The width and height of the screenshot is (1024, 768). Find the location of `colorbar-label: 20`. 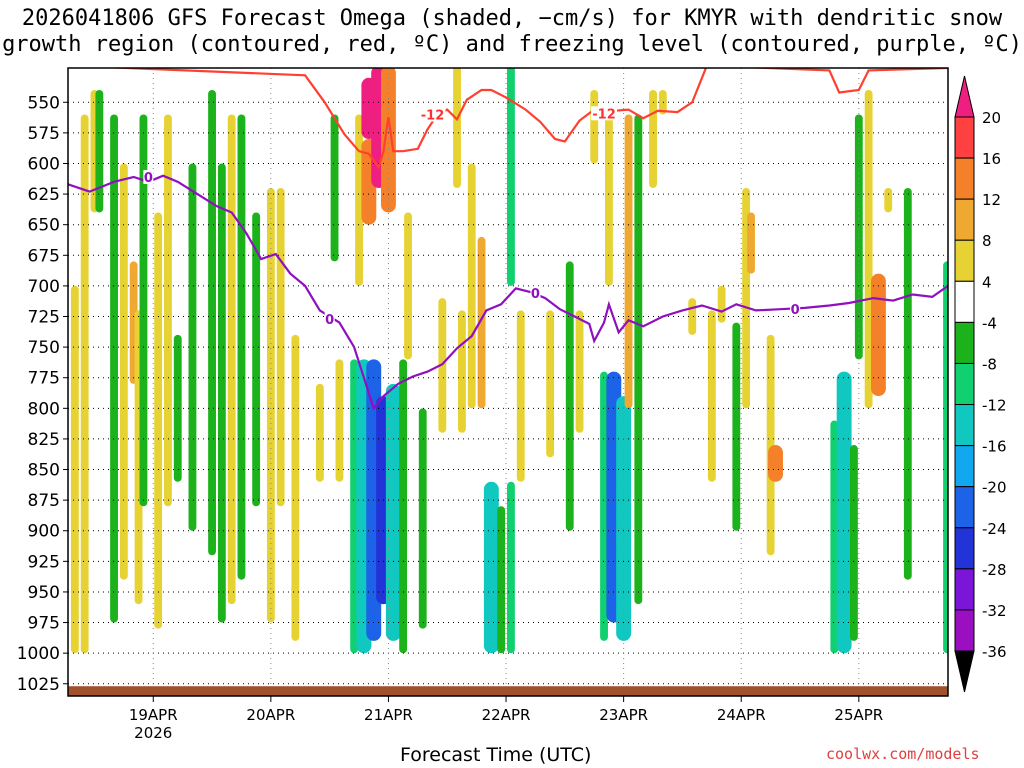

colorbar-label: 20 is located at coordinates (991, 118).